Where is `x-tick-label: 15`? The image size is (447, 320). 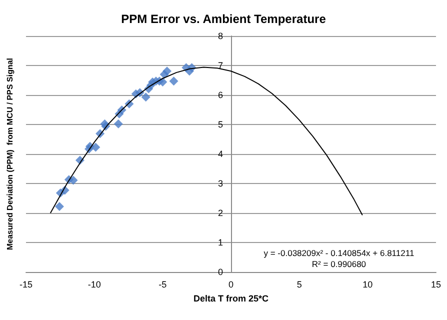
x-tick-label: 15 is located at coordinates (436, 285).